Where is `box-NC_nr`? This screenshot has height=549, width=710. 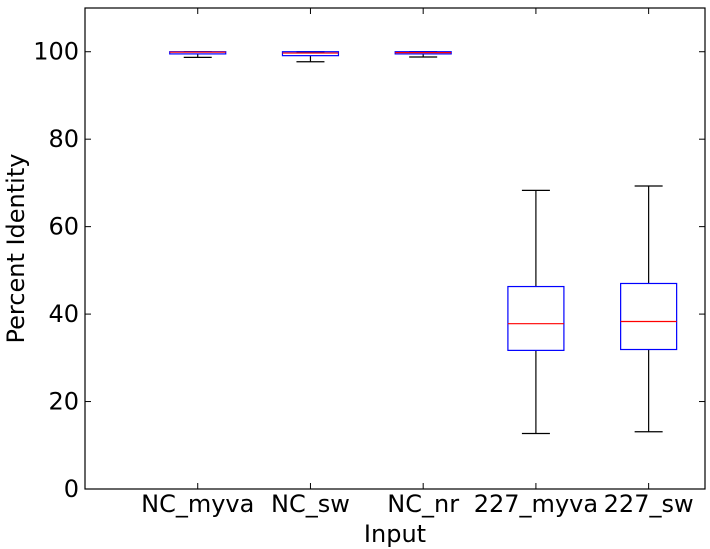 box-NC_nr is located at coordinates (423, 54).